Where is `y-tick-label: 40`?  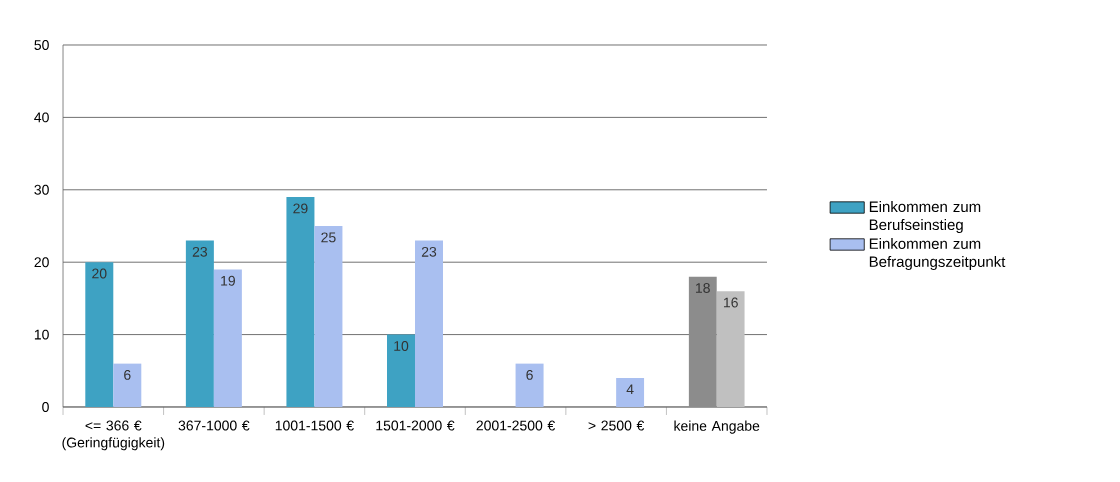 y-tick-label: 40 is located at coordinates (41, 117).